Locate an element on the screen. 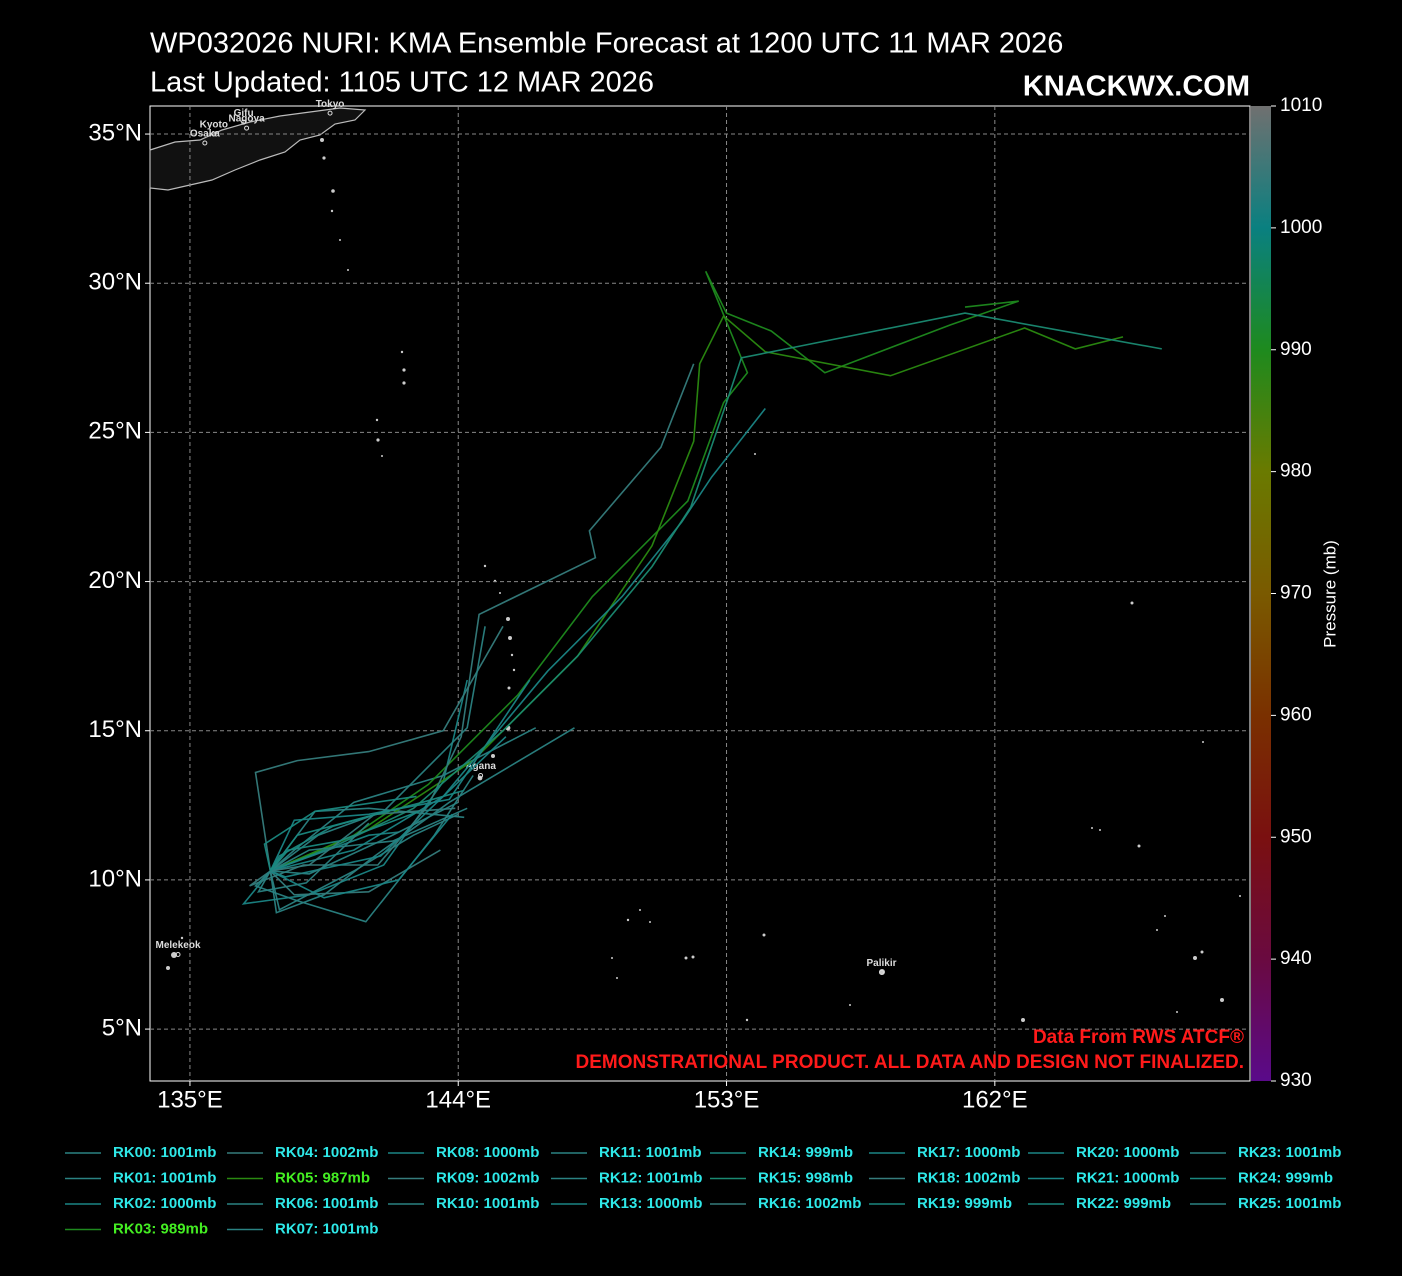 This screenshot has height=1276, width=1402. legend-label: RK05: 987mb is located at coordinates (322, 1177).